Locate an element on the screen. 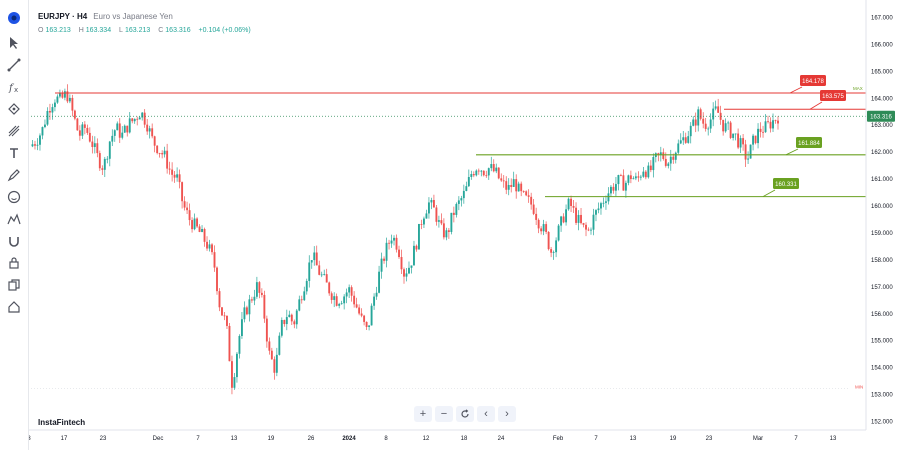 The image size is (900, 450). layers-icon is located at coordinates (14, 285).